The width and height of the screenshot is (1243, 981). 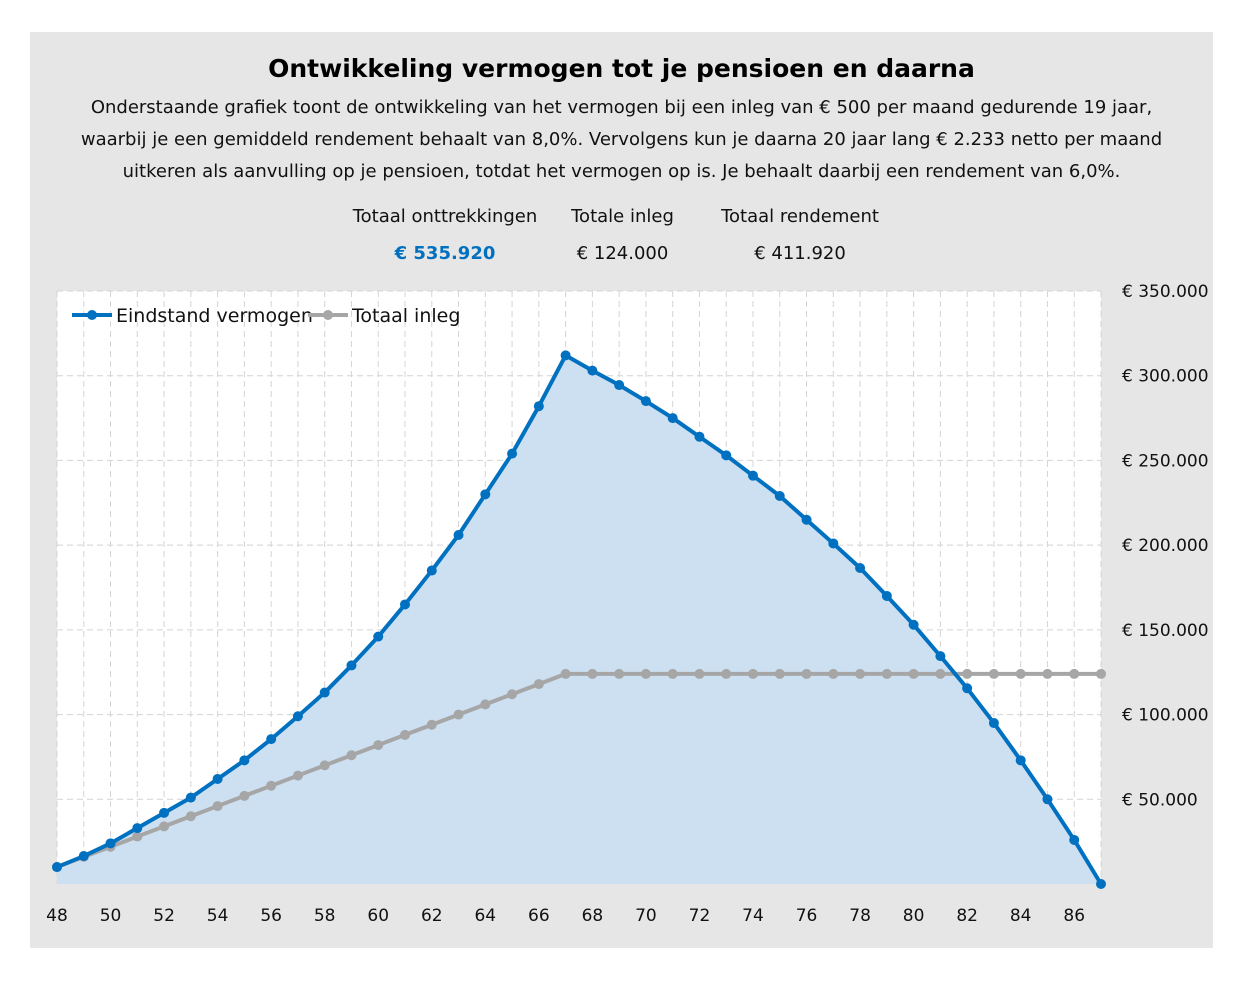 I want to click on stat-total-deposits: Totale inleg € 124.000, so click(x=622, y=235).